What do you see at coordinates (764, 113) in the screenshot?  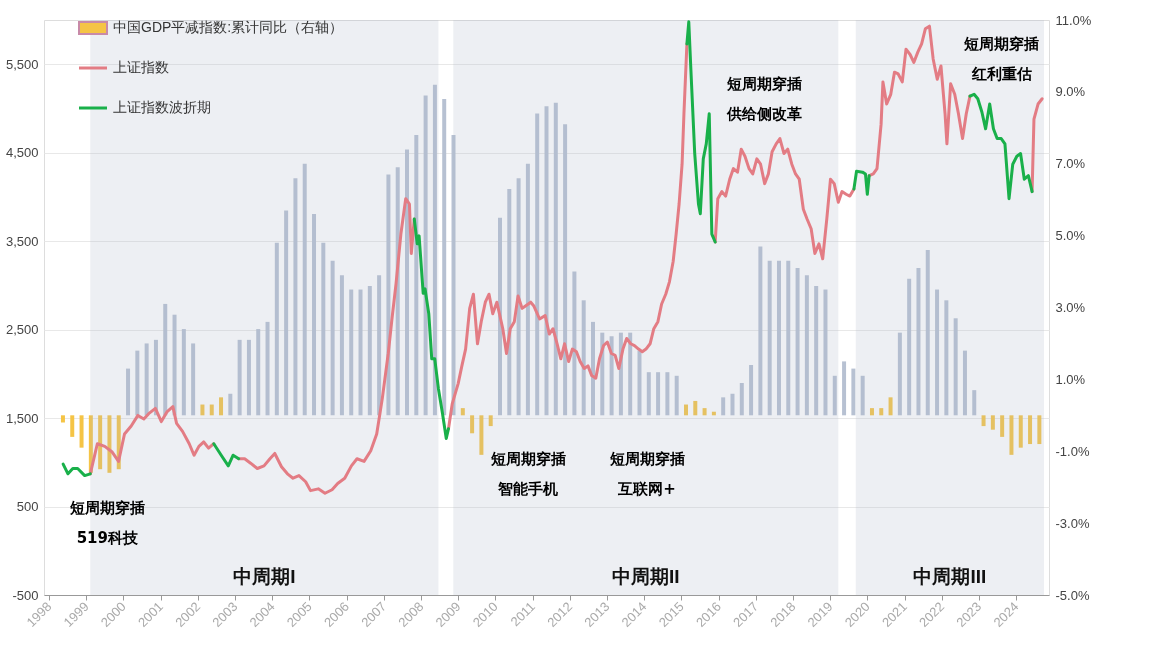 I see `annotation: 供给侧改革` at bounding box center [764, 113].